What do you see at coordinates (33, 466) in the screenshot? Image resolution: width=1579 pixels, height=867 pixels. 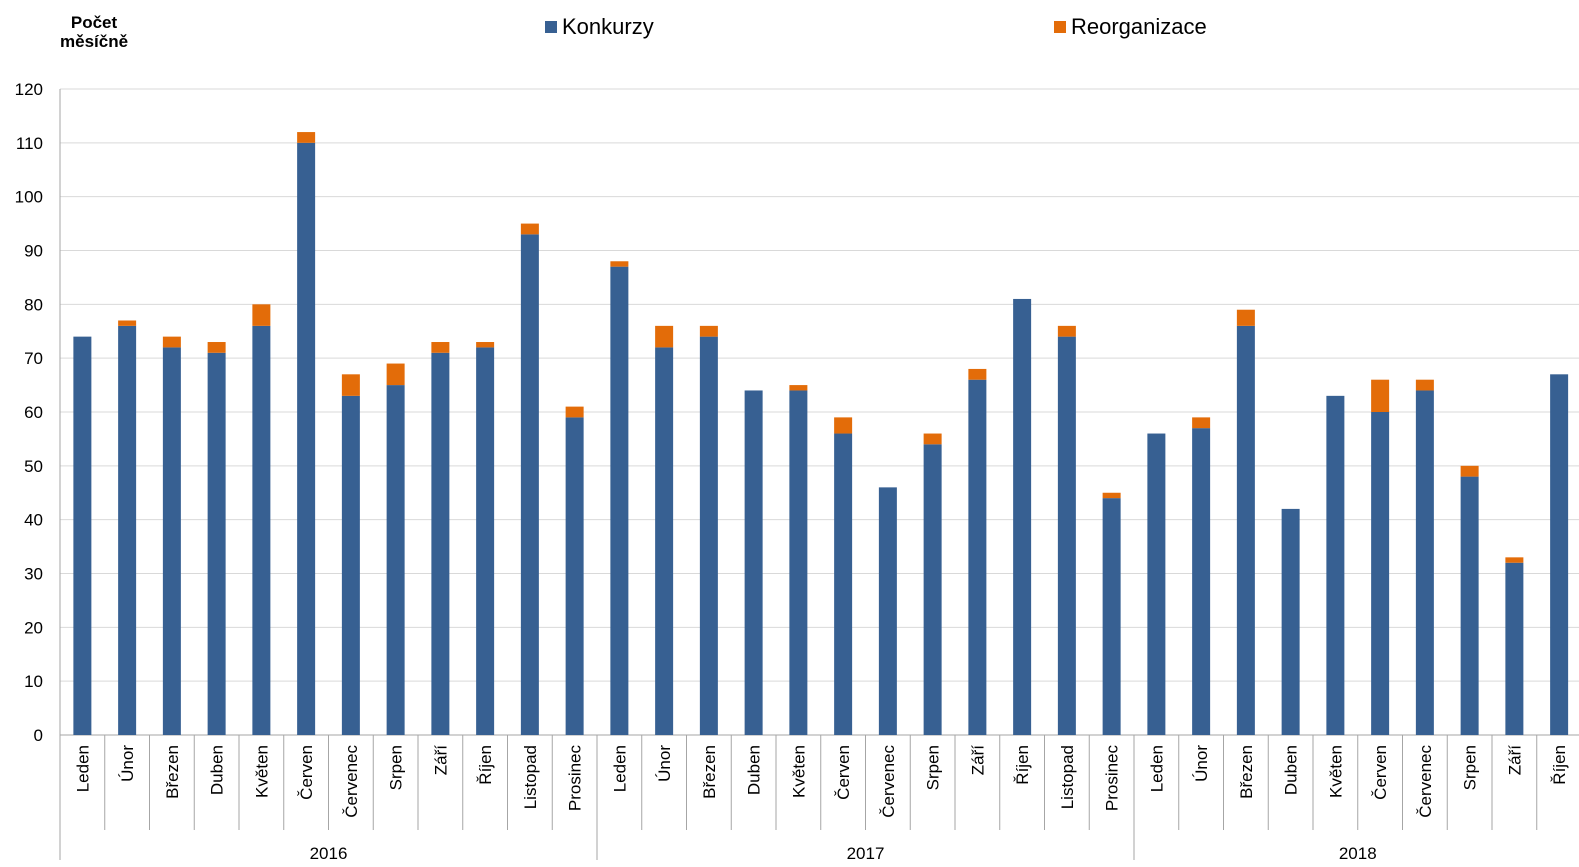 I see `y-tick-label: 50` at bounding box center [33, 466].